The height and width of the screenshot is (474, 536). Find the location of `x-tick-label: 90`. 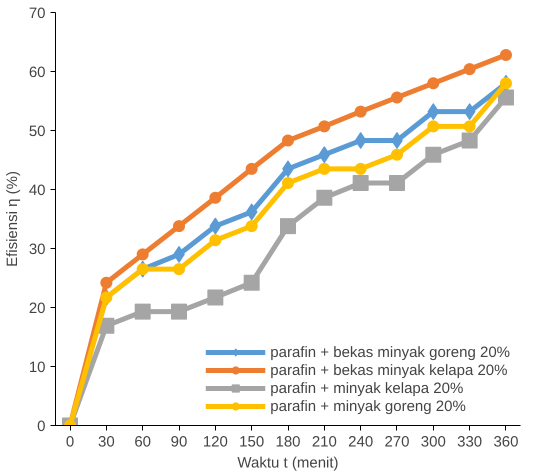

x-tick-label: 90 is located at coordinates (179, 442).